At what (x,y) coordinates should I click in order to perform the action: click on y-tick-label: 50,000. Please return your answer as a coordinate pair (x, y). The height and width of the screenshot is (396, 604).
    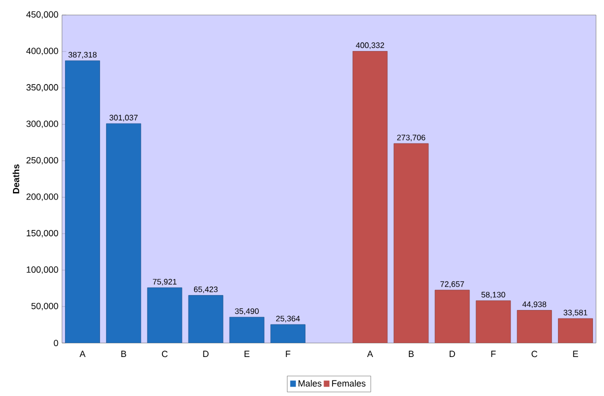
    Looking at the image, I should click on (44, 306).